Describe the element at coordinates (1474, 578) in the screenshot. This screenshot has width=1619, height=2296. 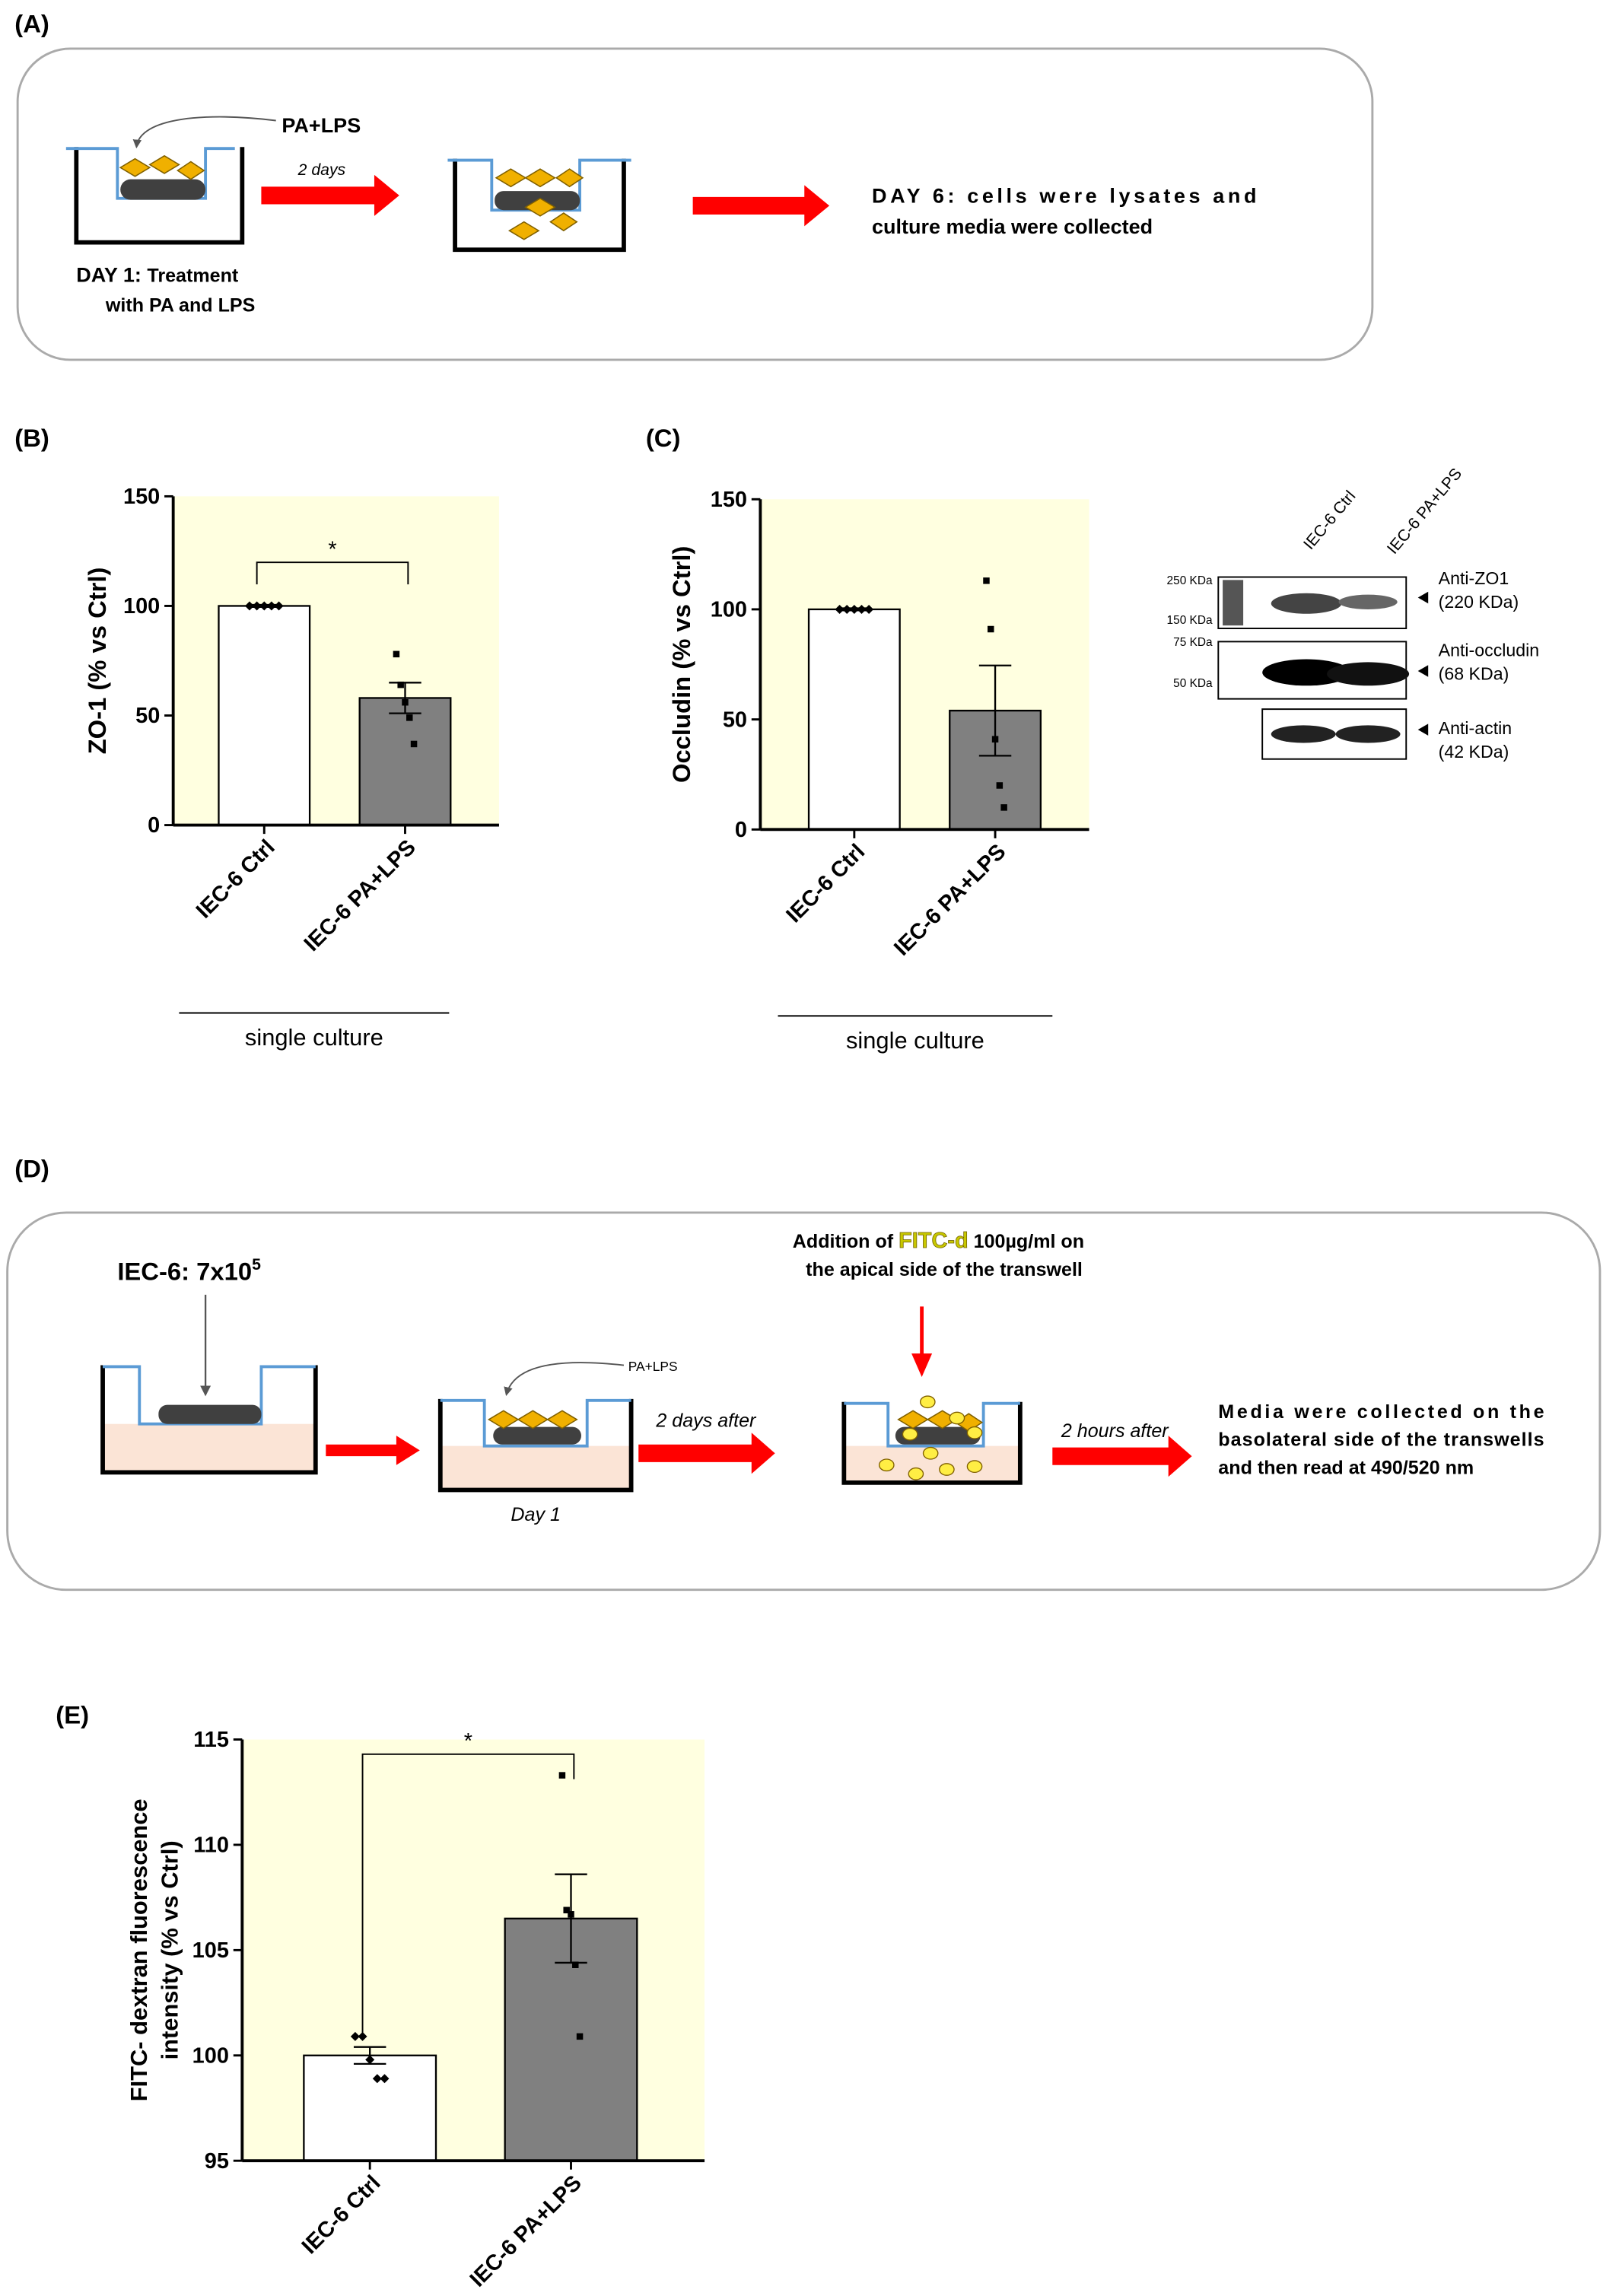
I see `antibody-name: Anti-ZO1` at that location.